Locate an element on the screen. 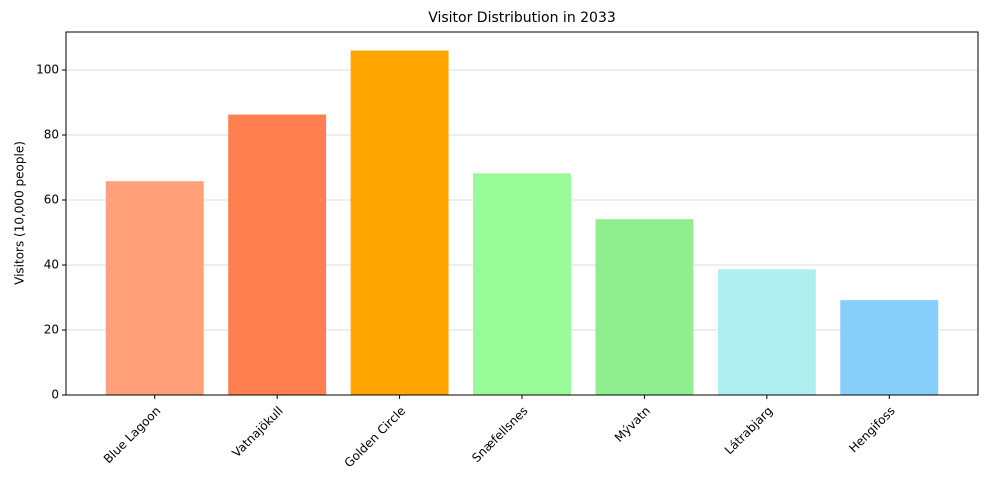  x-tick-label: Mývatn is located at coordinates (632, 424).